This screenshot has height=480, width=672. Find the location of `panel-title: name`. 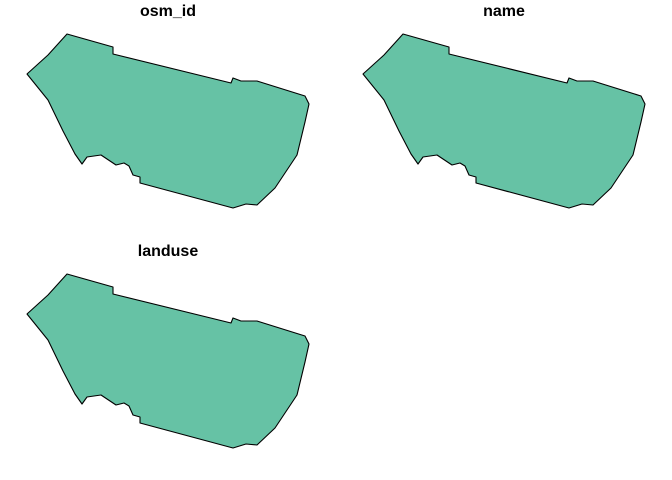

panel-title: name is located at coordinates (504, 11).